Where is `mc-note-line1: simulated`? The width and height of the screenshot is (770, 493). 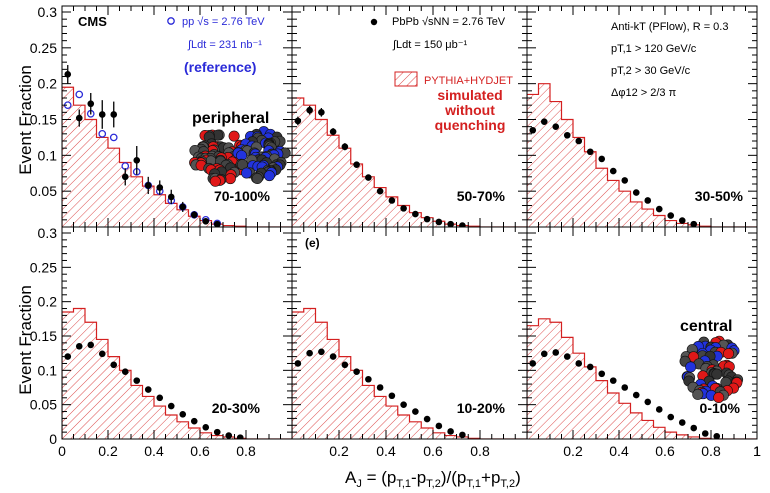 mc-note-line1: simulated is located at coordinates (469, 95).